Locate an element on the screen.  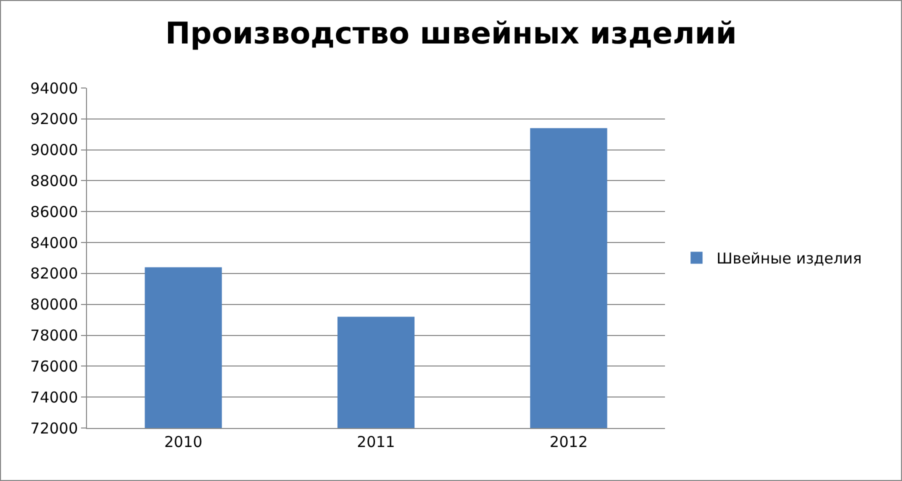
x-tick-label: 2011 is located at coordinates (376, 442).